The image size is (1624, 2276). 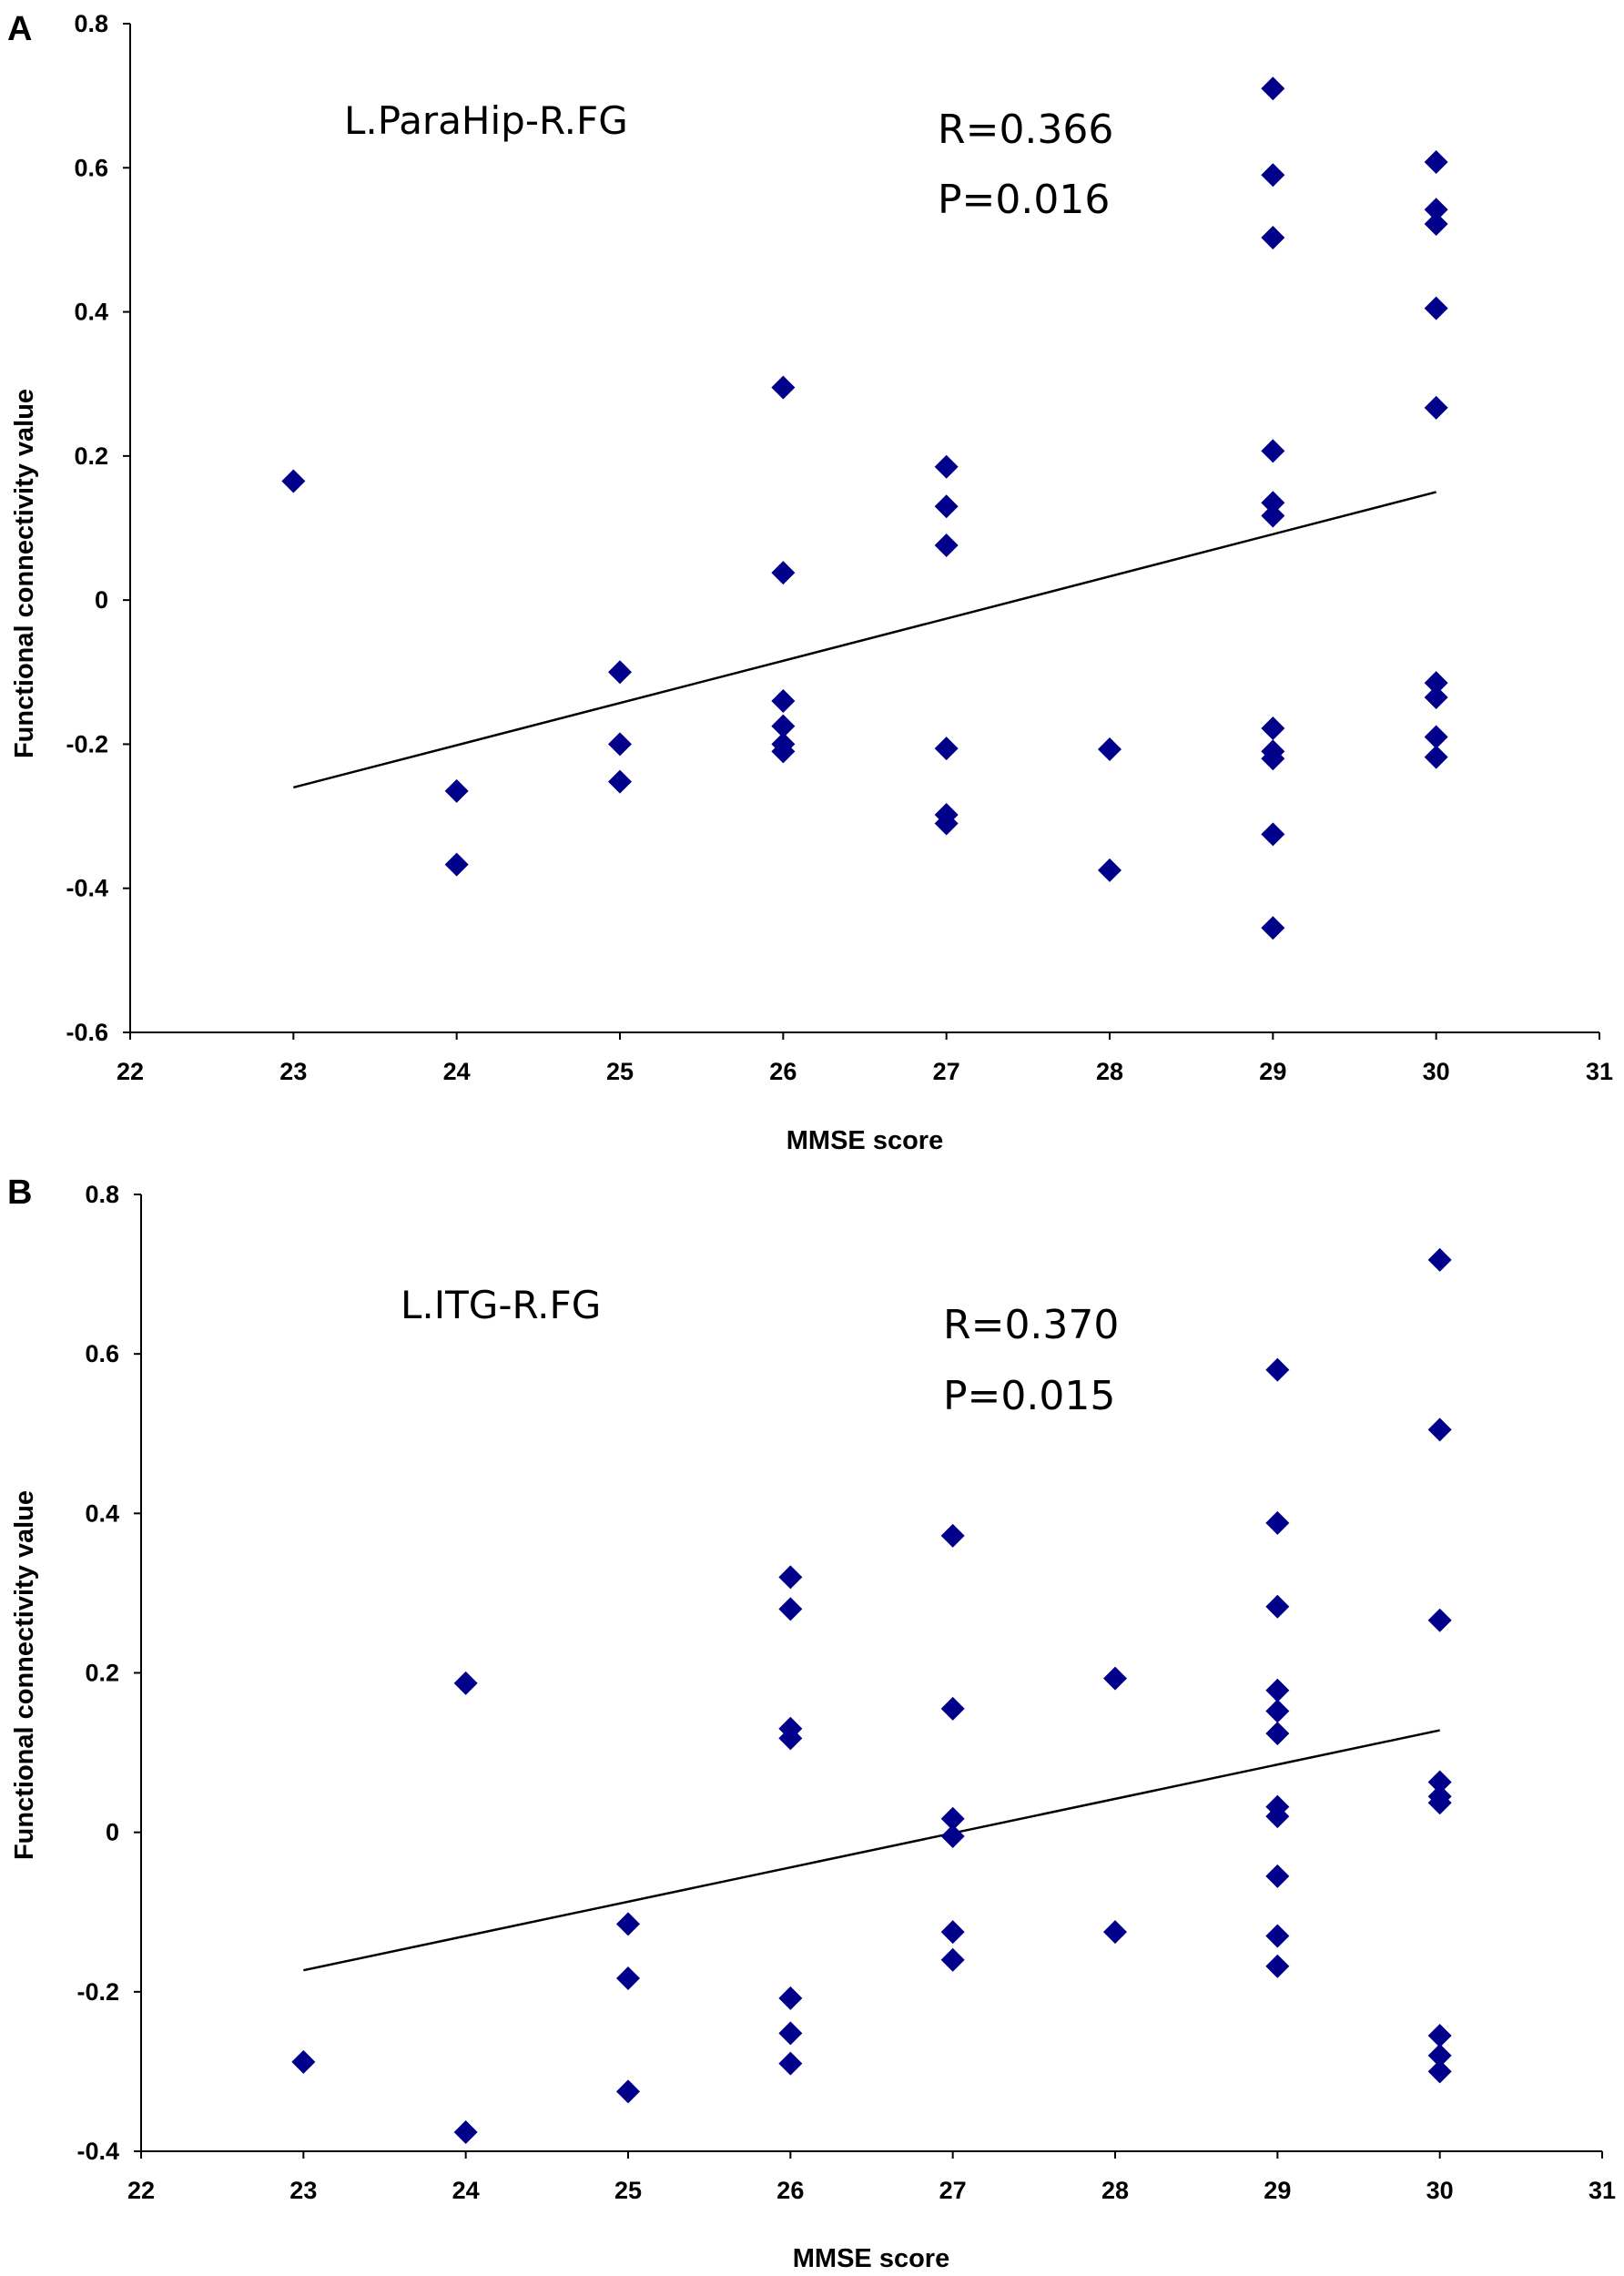 I want to click on connection-annotation-b: L.ITG-R.FG, so click(x=501, y=1305).